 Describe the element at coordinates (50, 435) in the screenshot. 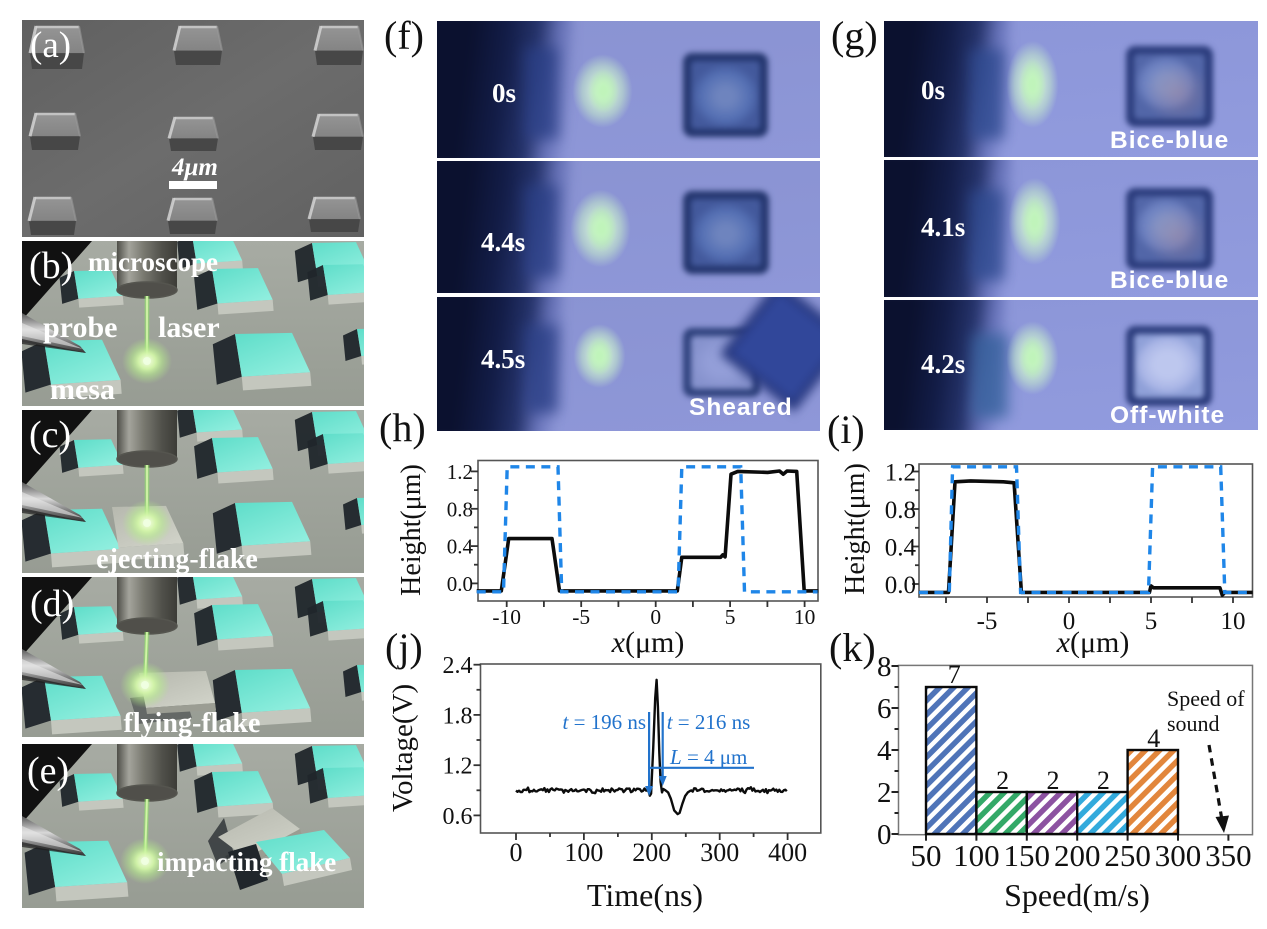

I see `svg-text: (c)` at that location.